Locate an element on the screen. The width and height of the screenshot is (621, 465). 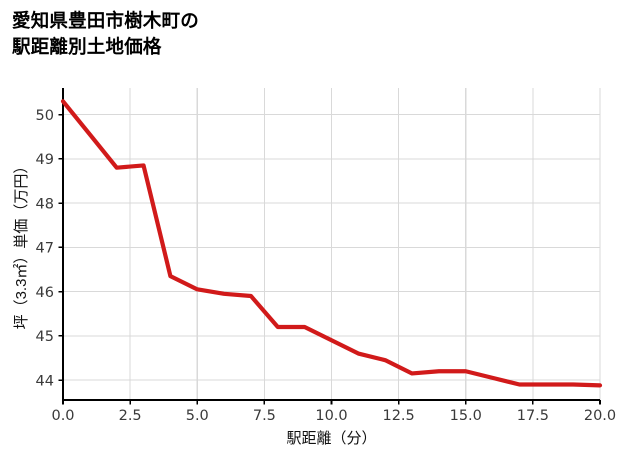
x-tick-label: 0.0 is located at coordinates (62, 416).